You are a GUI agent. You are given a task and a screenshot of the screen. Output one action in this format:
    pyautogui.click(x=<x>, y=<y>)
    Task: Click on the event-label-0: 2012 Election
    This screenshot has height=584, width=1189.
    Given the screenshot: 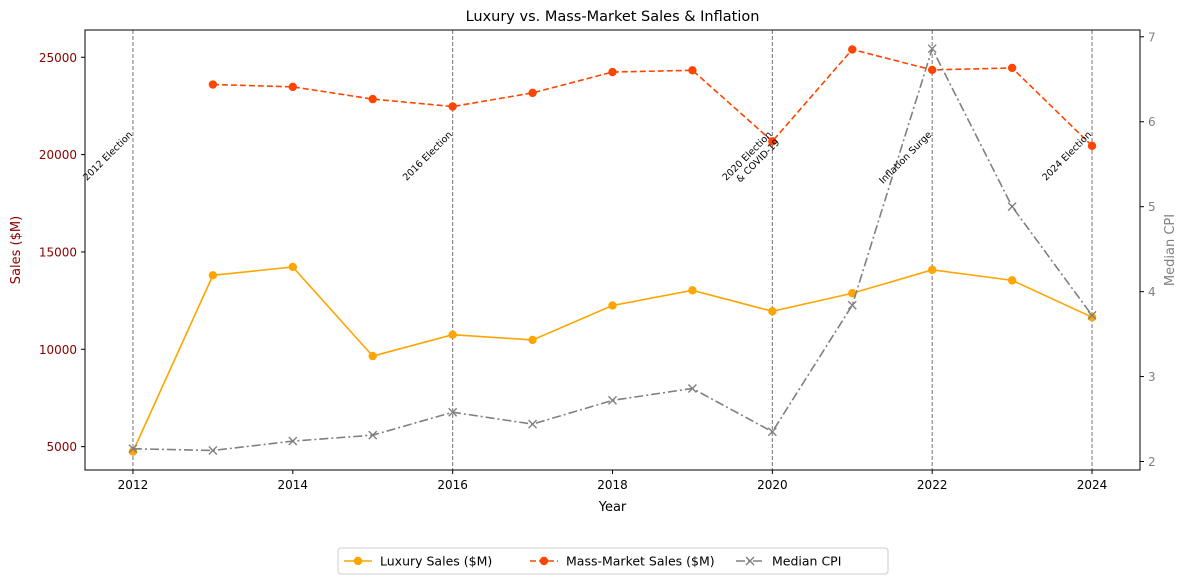 What is the action you would take?
    pyautogui.click(x=108, y=156)
    